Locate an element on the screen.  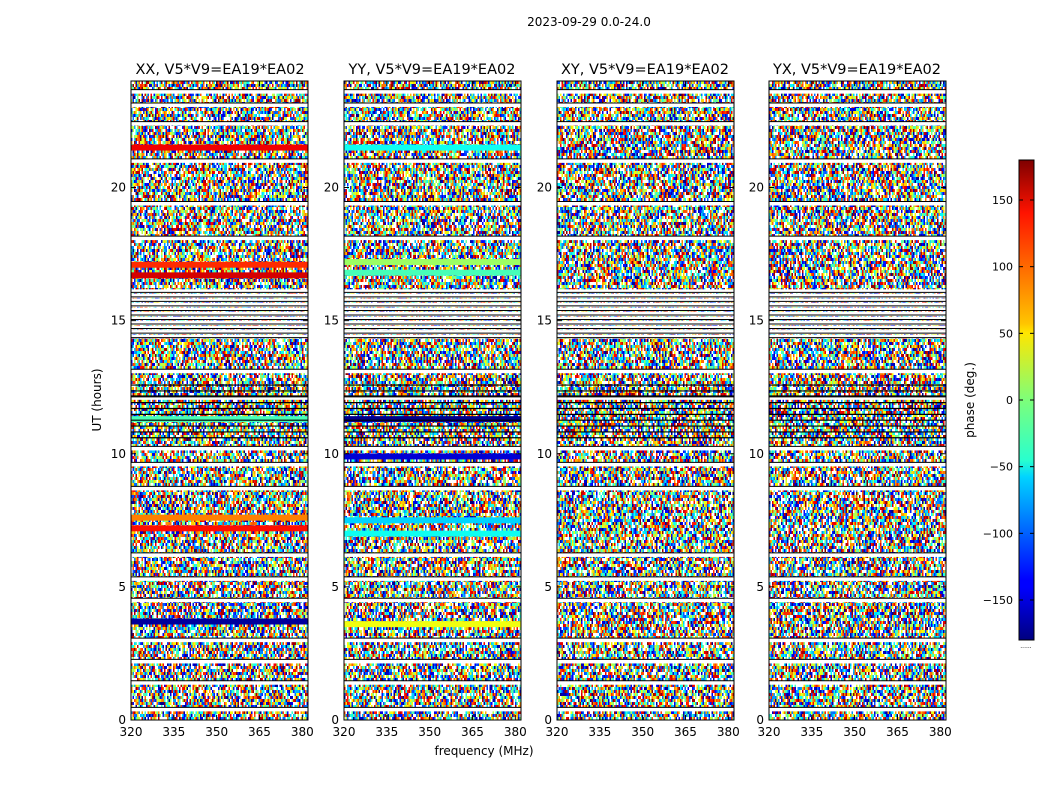
panel-title: XX, V5*V9=EA19*EA02 is located at coordinates (219, 70).